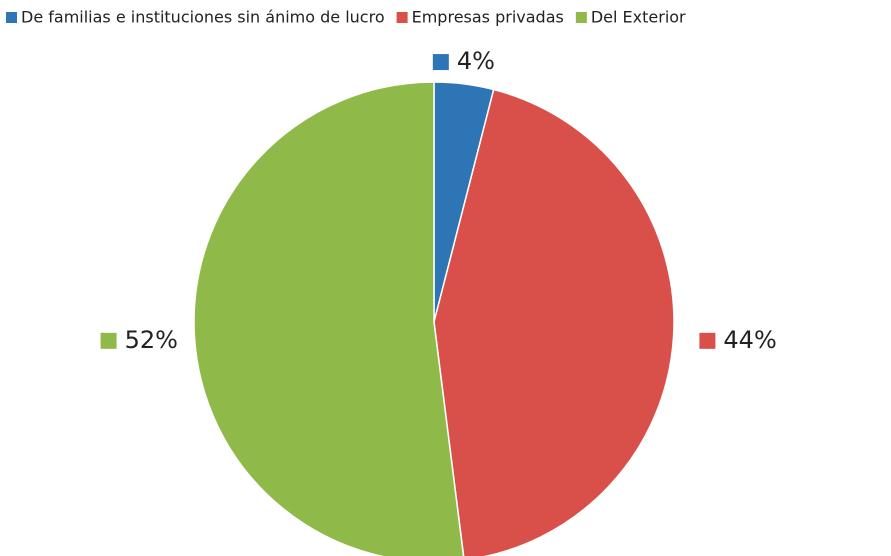 The width and height of the screenshot is (891, 556). I want to click on legend-label: Del Exterior, so click(638, 17).